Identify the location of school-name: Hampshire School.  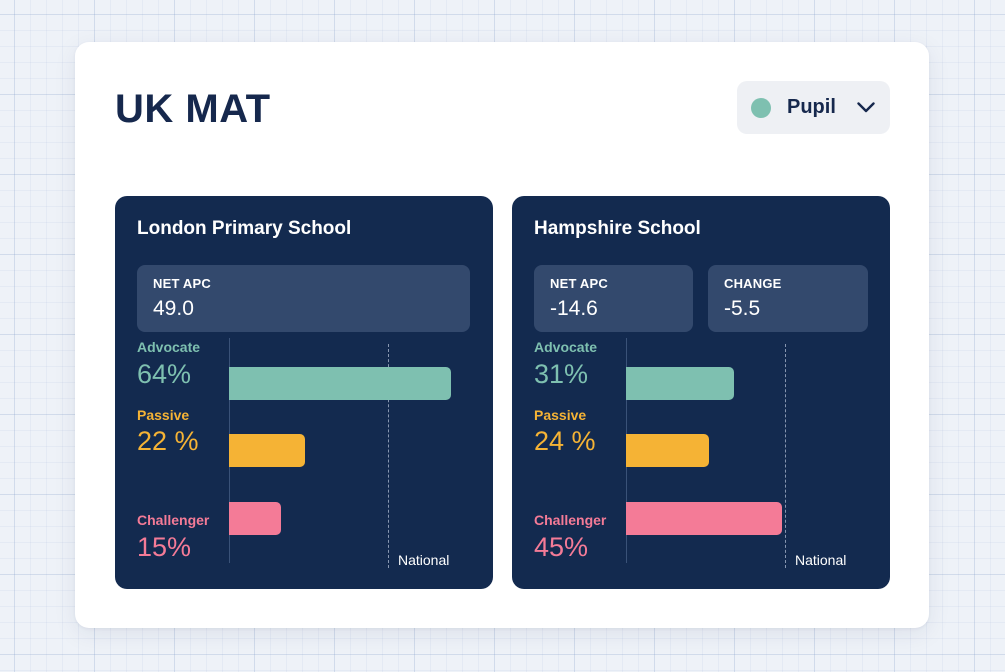
(617, 228).